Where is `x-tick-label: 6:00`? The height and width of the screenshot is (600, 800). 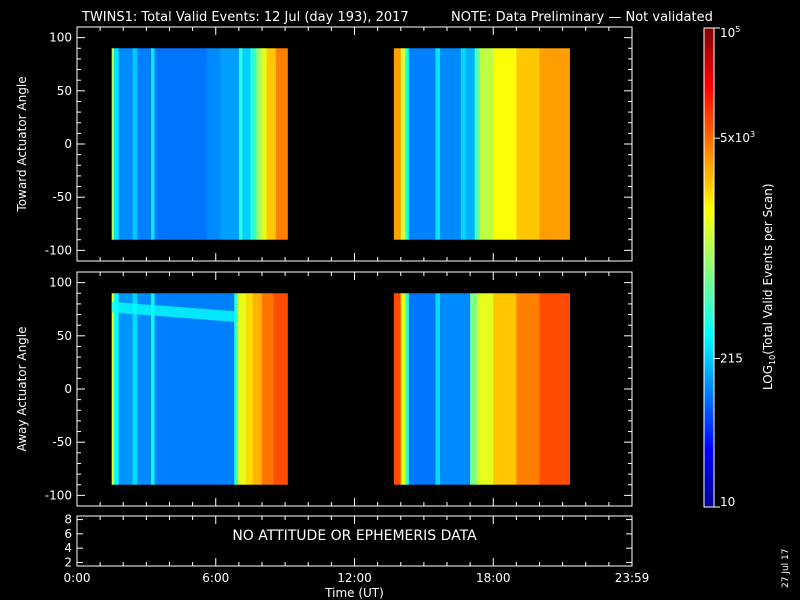 x-tick-label: 6:00 is located at coordinates (215, 578).